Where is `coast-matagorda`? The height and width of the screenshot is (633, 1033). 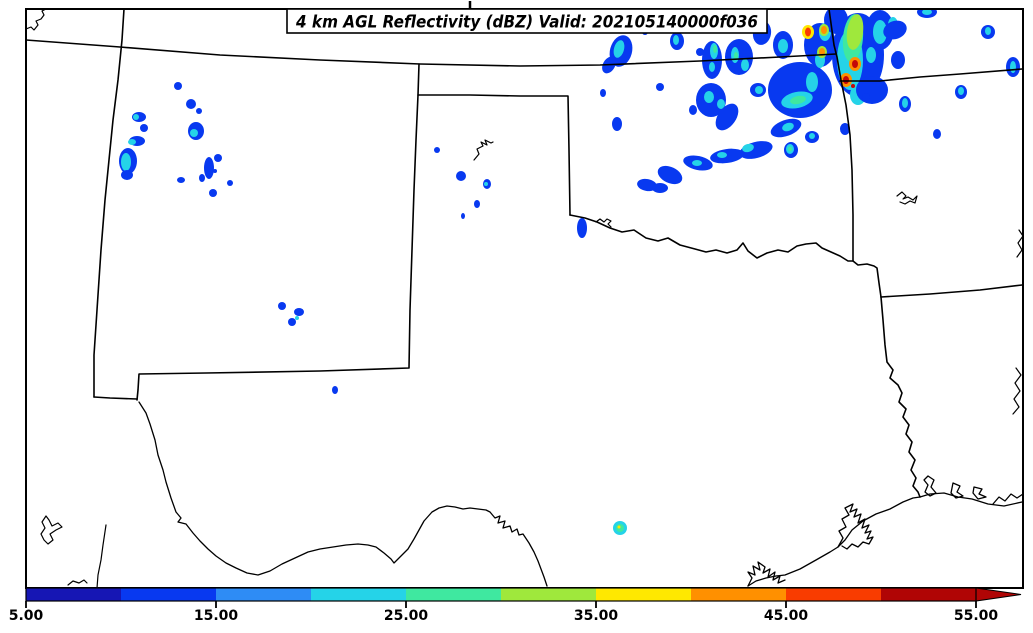
coast-matagorda is located at coordinates (766, 574).